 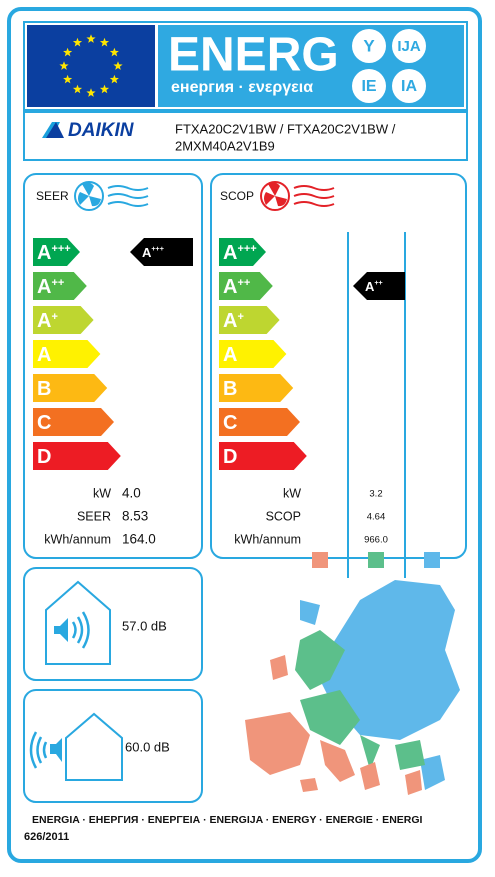 What do you see at coordinates (242, 87) in the screenshot?
I see `header-subtitle: енергия · ενεργεια` at bounding box center [242, 87].